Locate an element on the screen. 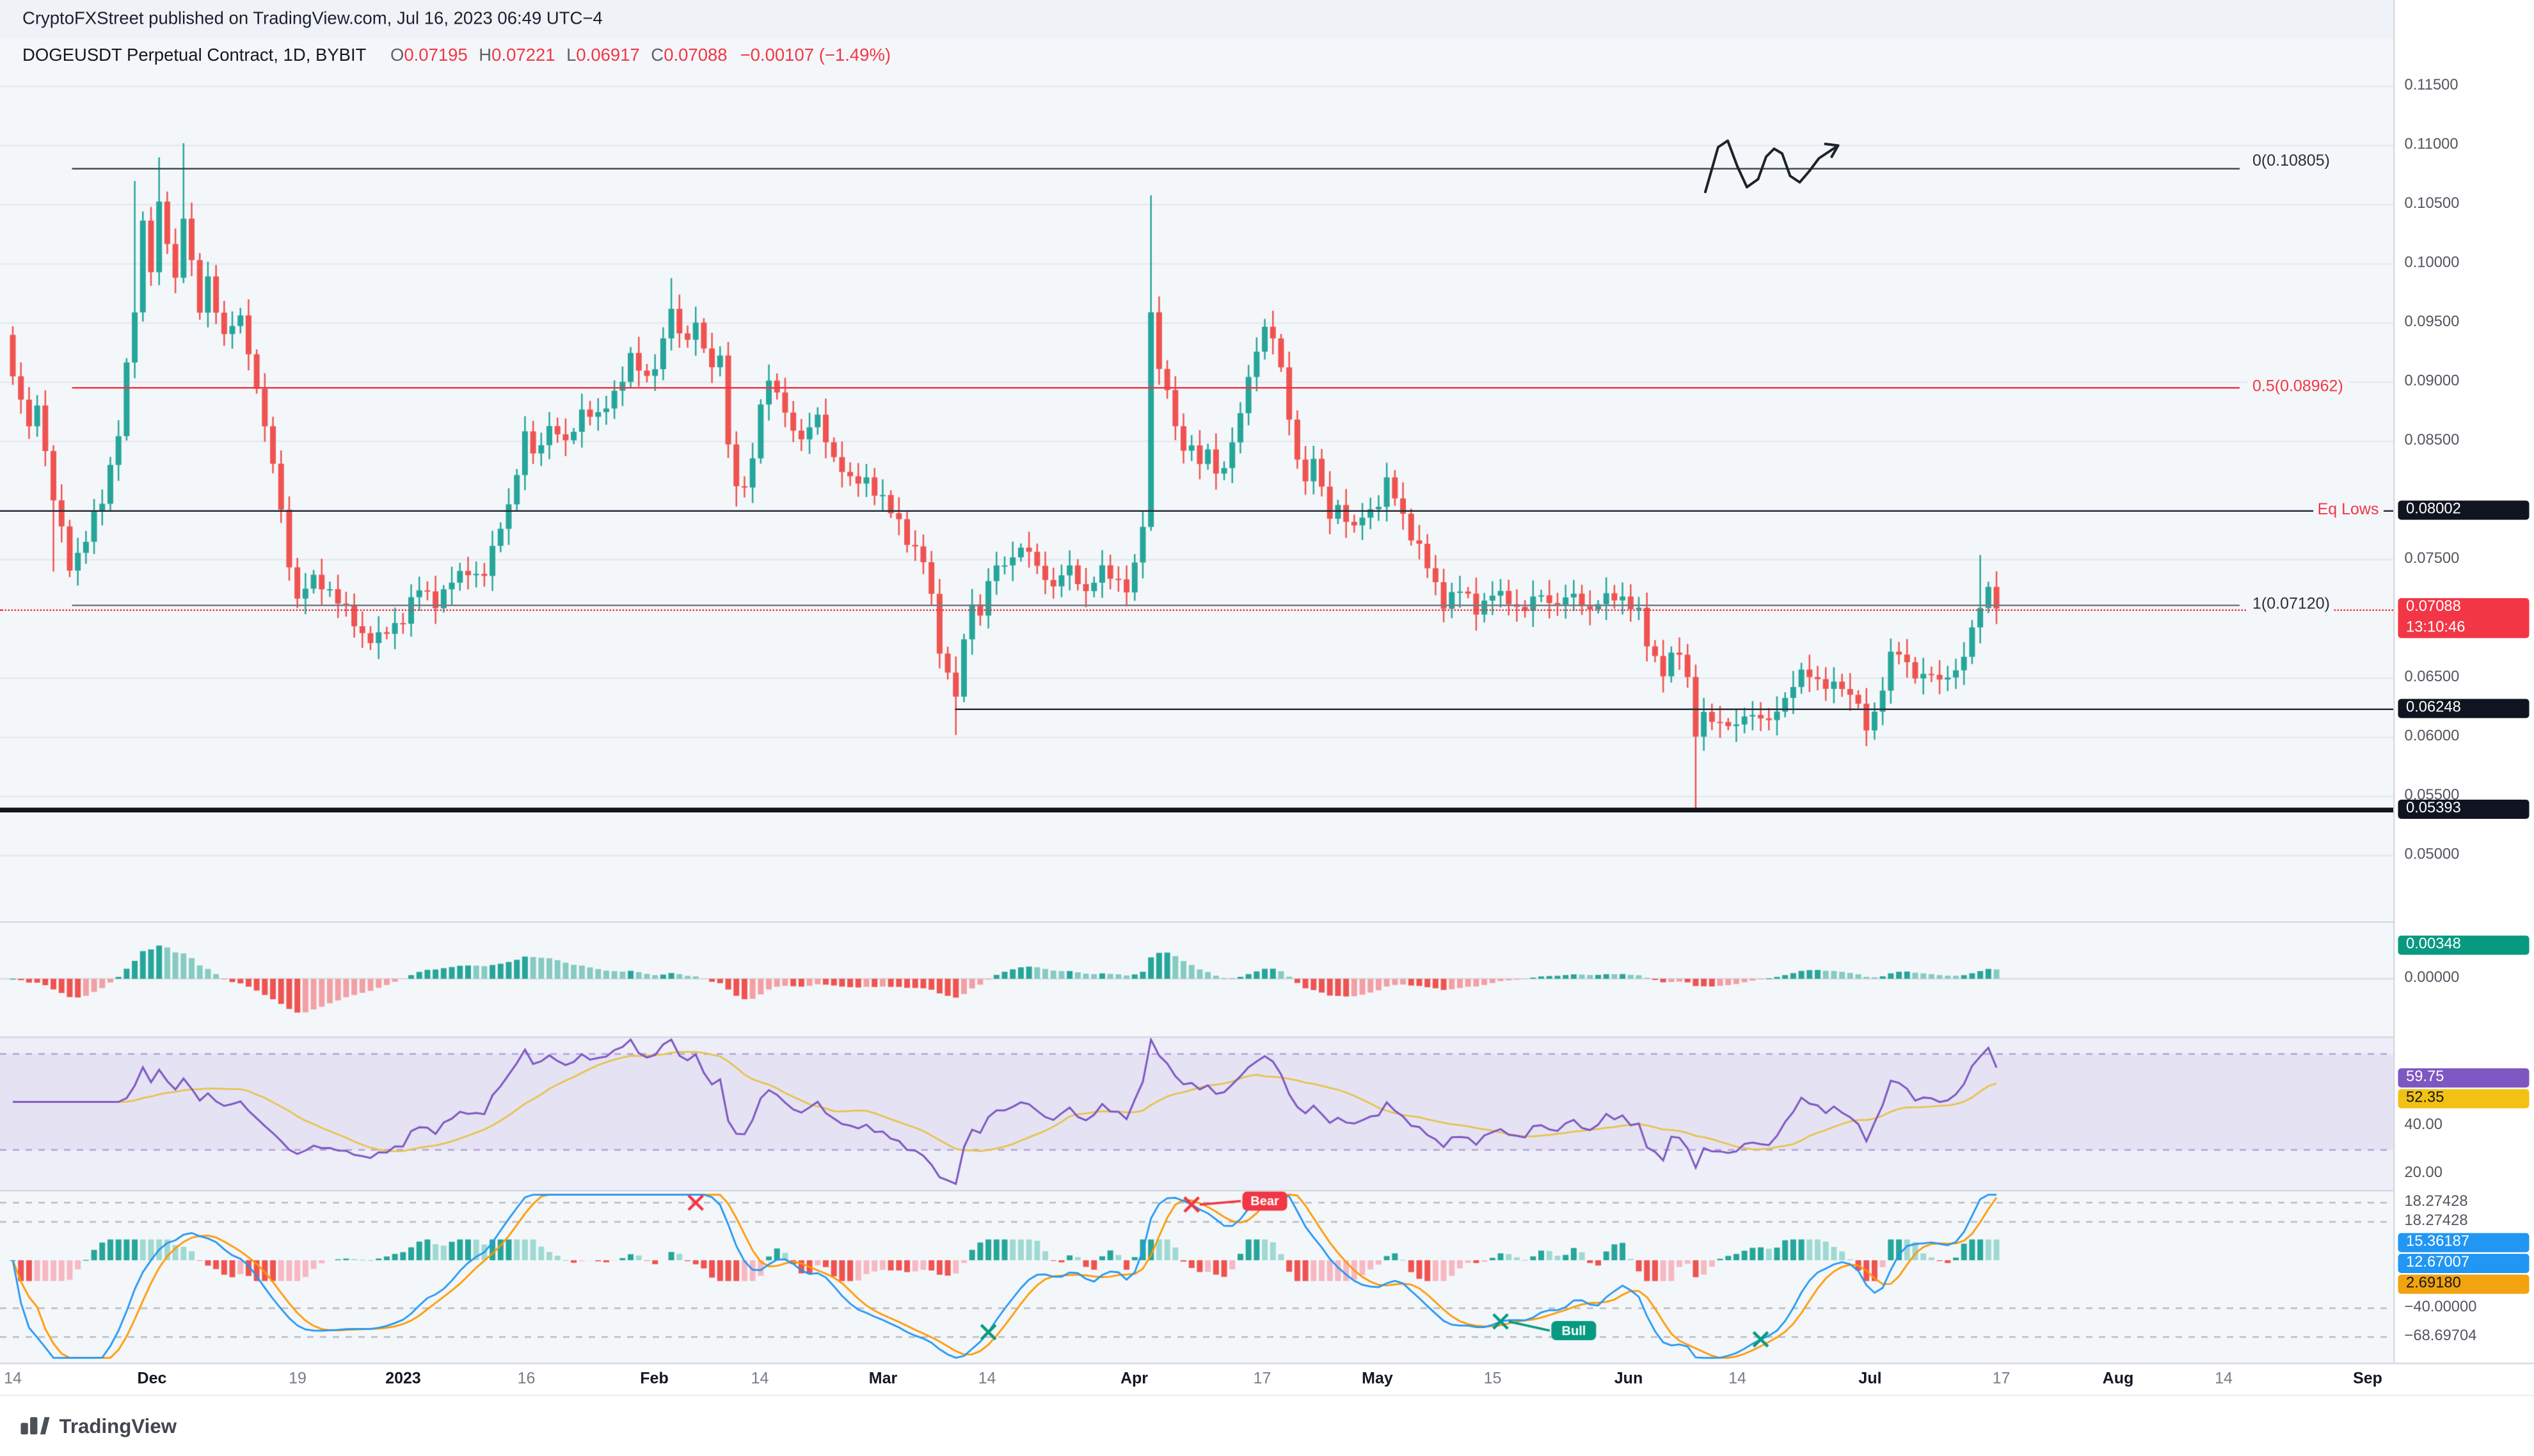  price-axis-badge: 52.35 is located at coordinates (2464, 1098).